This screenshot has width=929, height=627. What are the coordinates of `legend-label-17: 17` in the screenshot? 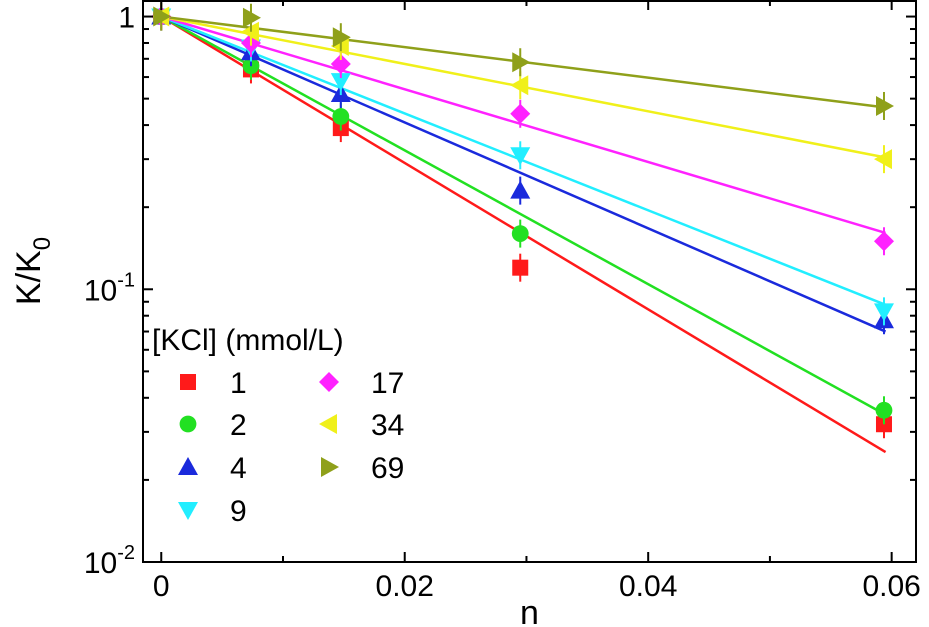 It's located at (387, 383).